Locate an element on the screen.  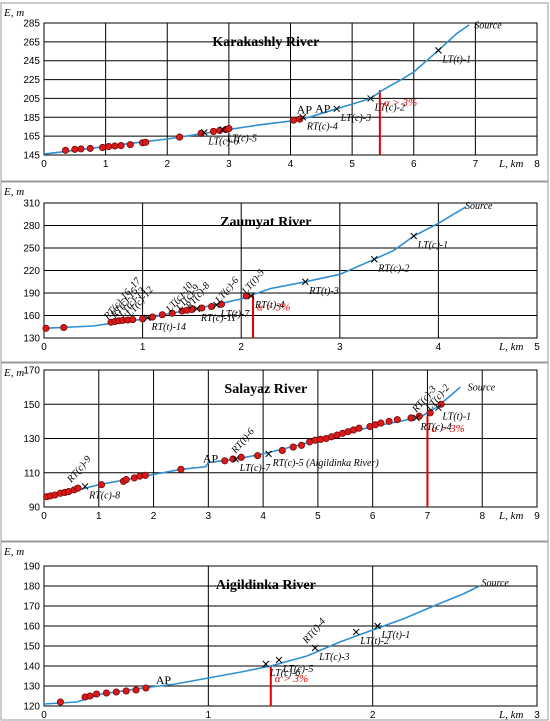
tributary-label: LT(t)-2 is located at coordinates (374, 641).